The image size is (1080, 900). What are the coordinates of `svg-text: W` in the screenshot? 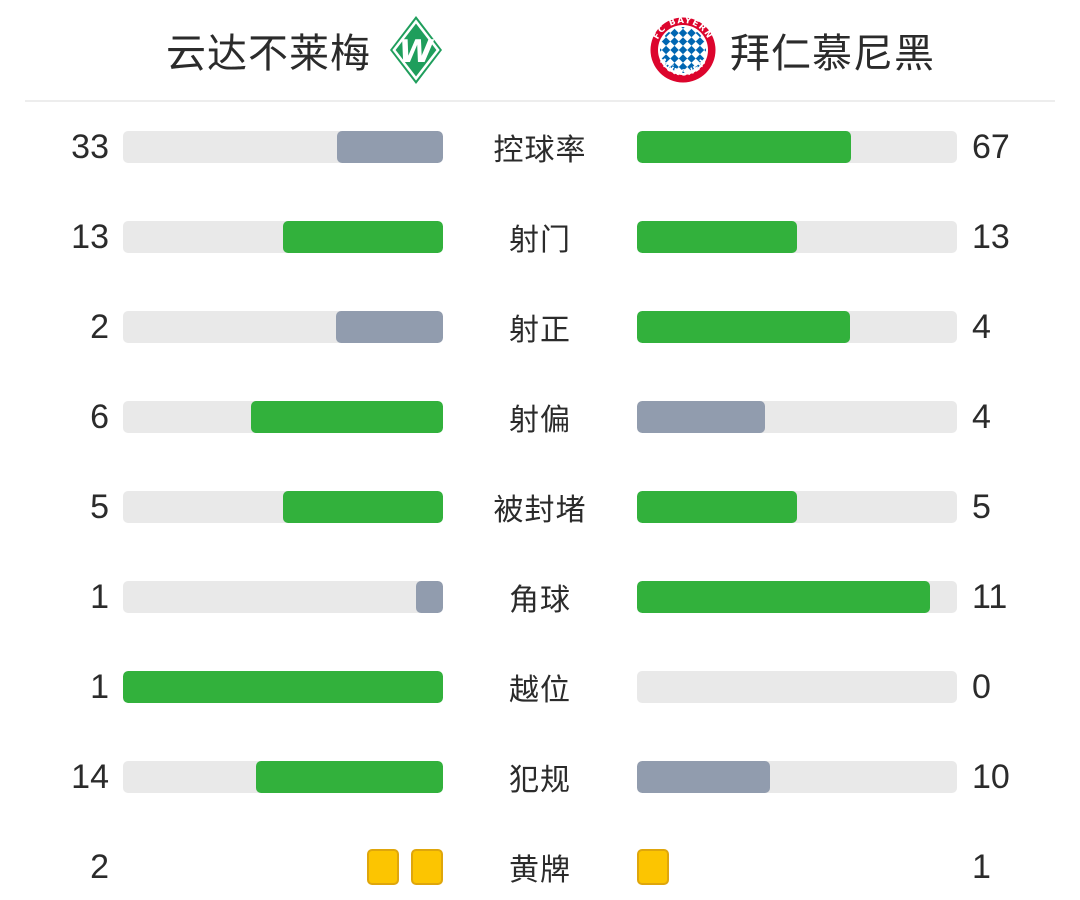 It's located at (417, 52).